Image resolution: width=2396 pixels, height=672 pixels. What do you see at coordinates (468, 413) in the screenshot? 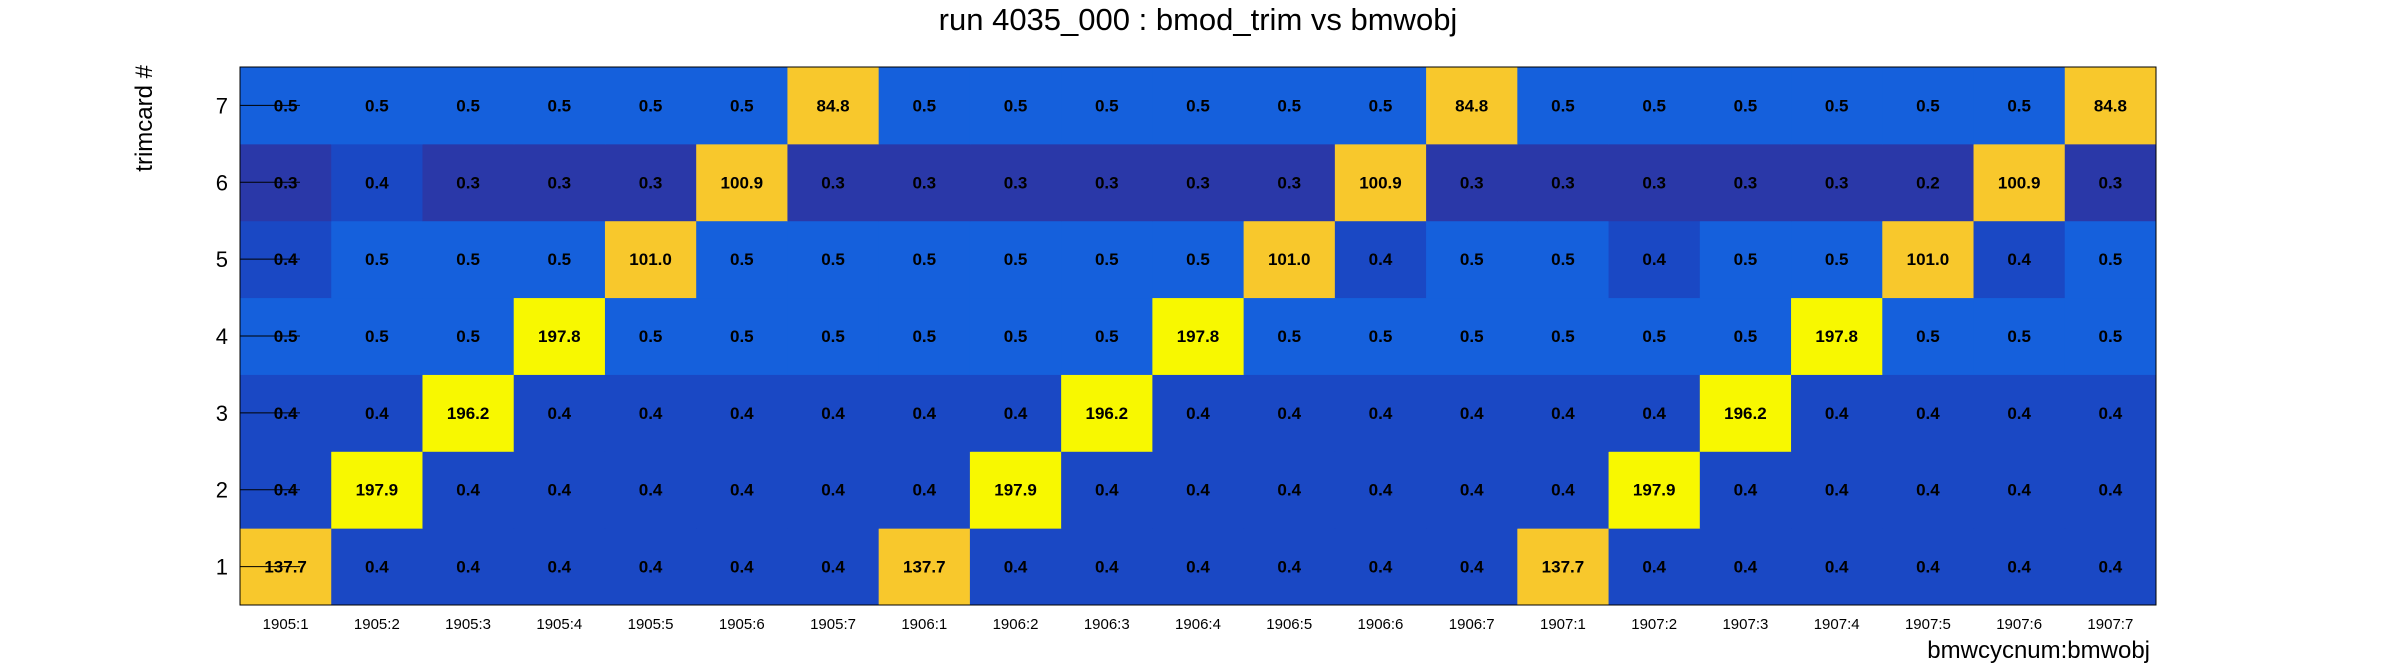
I see `heatmap-cell-label: 196.2` at bounding box center [468, 413].